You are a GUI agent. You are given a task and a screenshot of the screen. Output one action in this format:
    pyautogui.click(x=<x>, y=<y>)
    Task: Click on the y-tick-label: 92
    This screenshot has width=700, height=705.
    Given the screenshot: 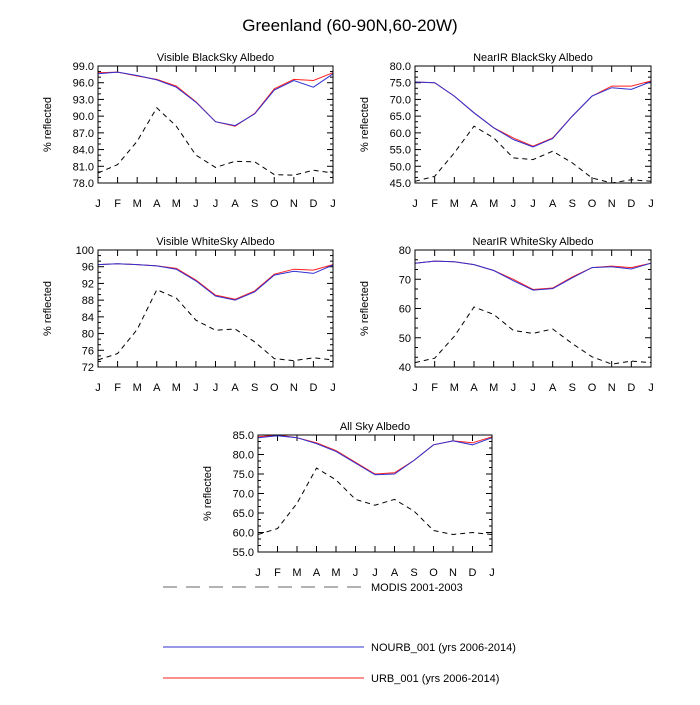 What is the action you would take?
    pyautogui.click(x=88, y=284)
    